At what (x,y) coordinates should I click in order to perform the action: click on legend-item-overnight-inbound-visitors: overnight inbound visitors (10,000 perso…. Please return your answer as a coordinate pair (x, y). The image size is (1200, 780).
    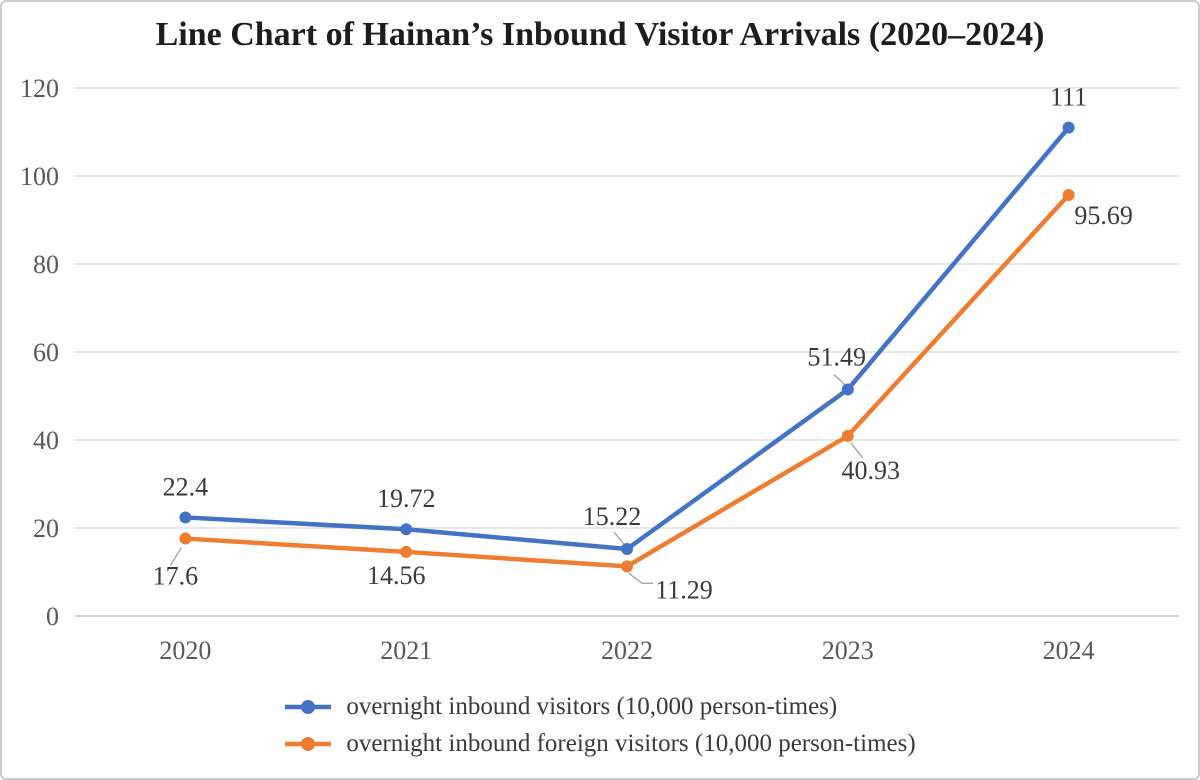
    Looking at the image, I should click on (560, 707).